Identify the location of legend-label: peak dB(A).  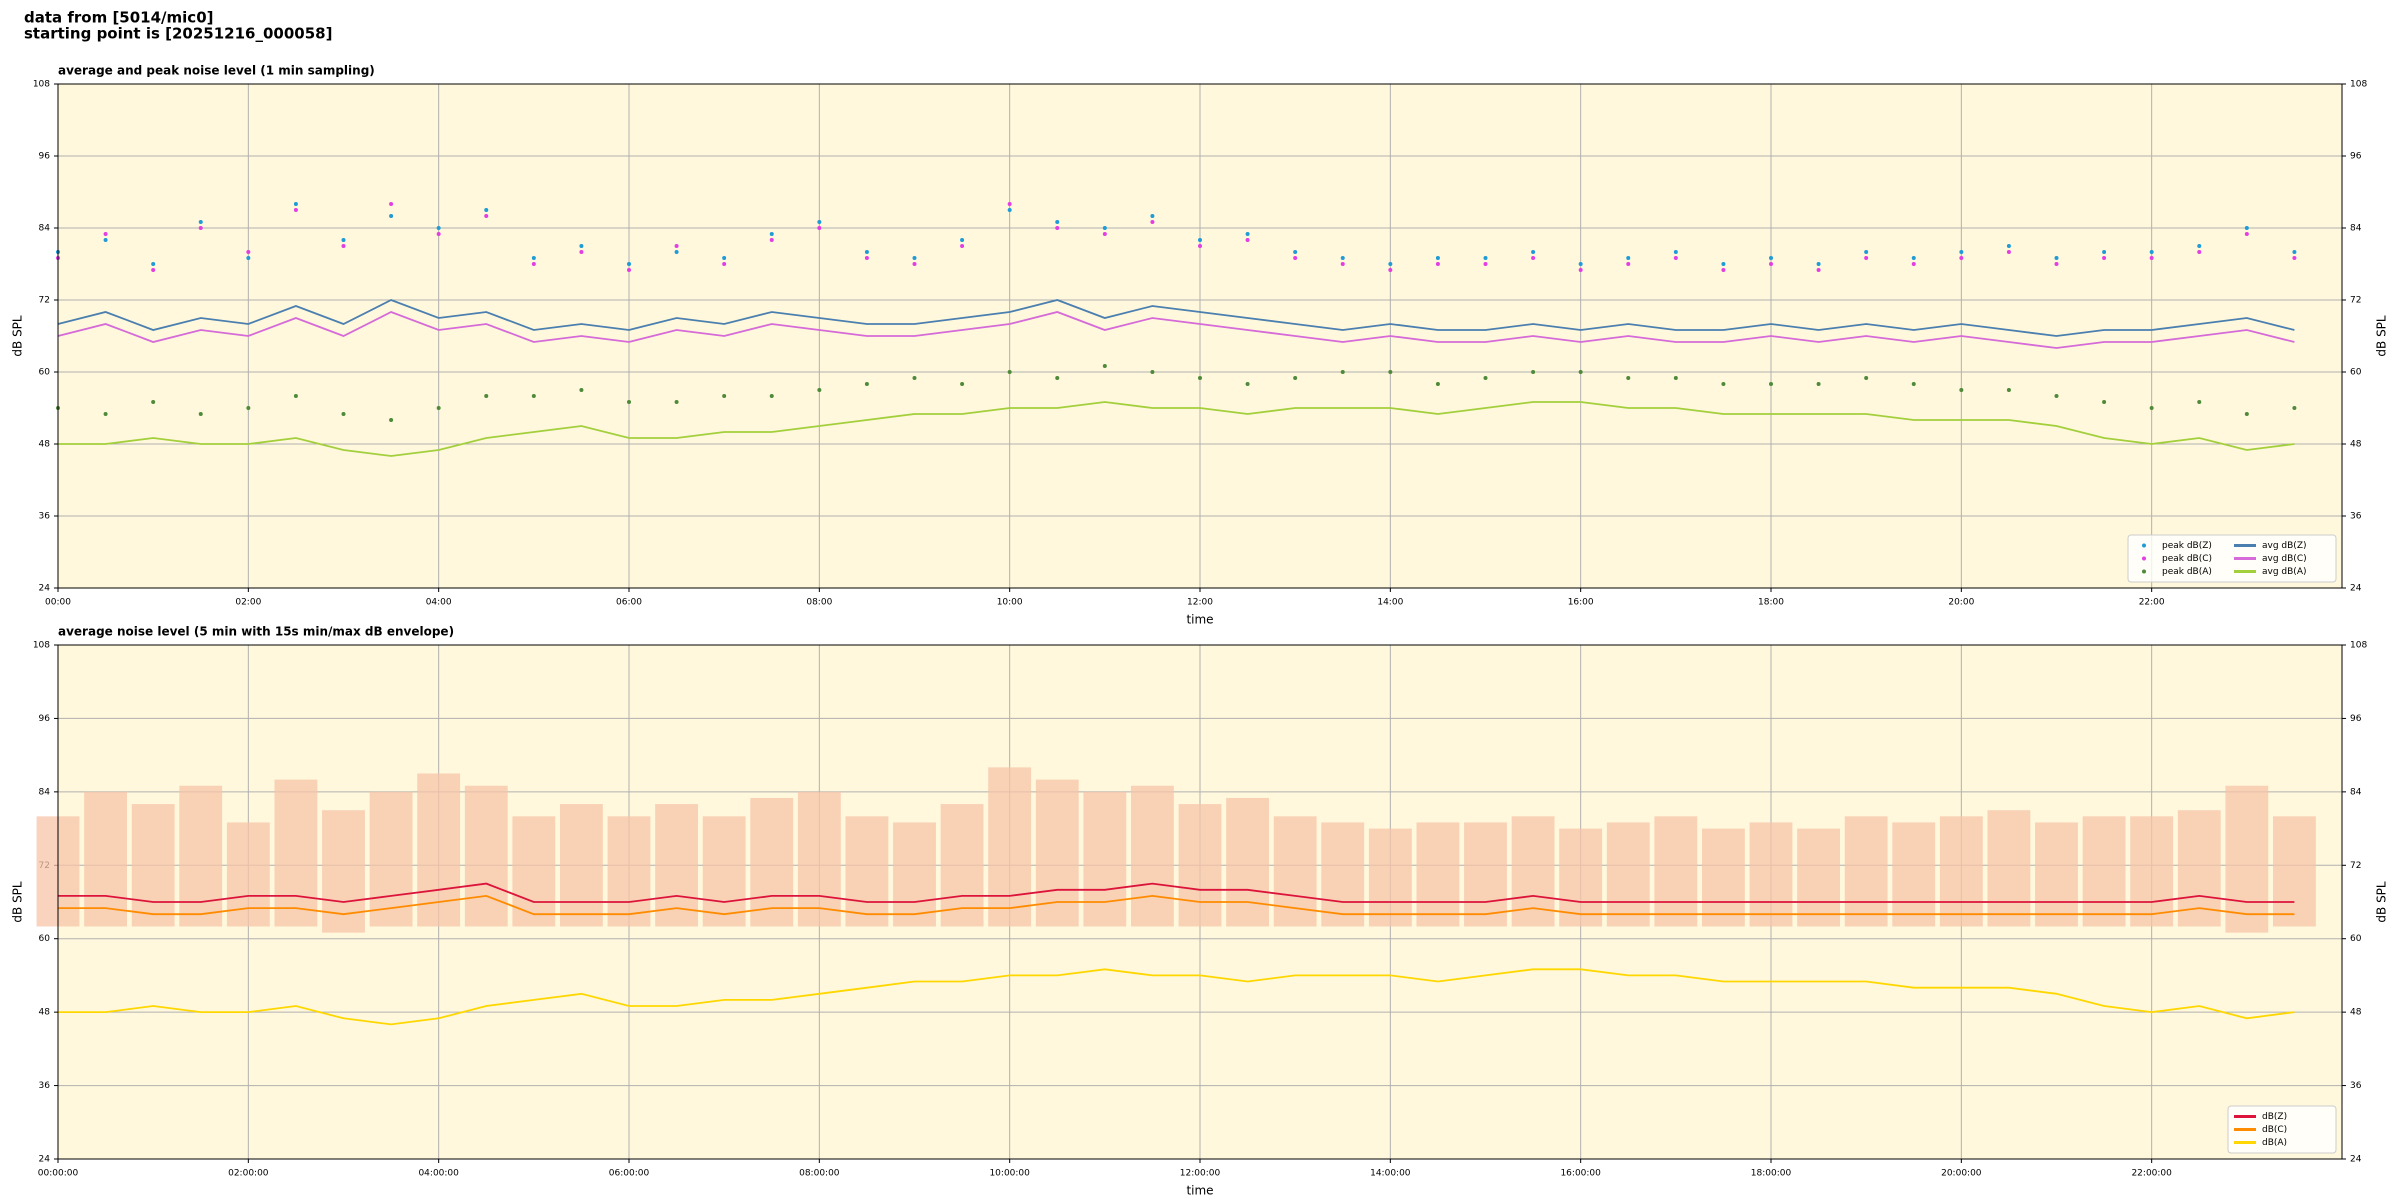
(2187, 572).